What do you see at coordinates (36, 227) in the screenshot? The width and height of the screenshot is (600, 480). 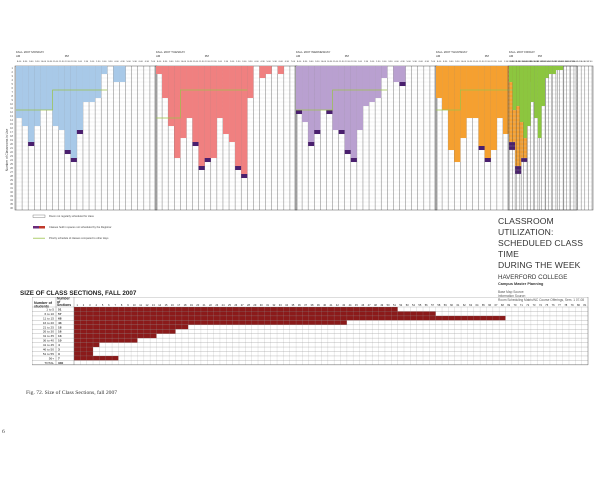 I see `legend-swatch` at bounding box center [36, 227].